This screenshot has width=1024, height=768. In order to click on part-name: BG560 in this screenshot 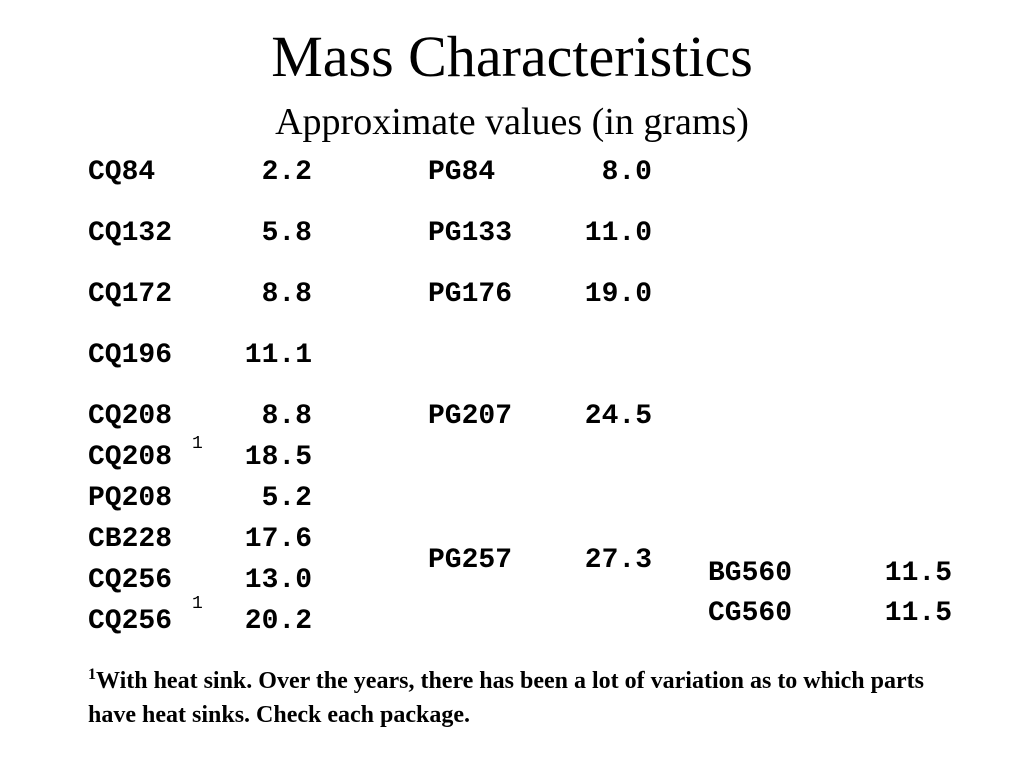, I will do `click(750, 573)`.